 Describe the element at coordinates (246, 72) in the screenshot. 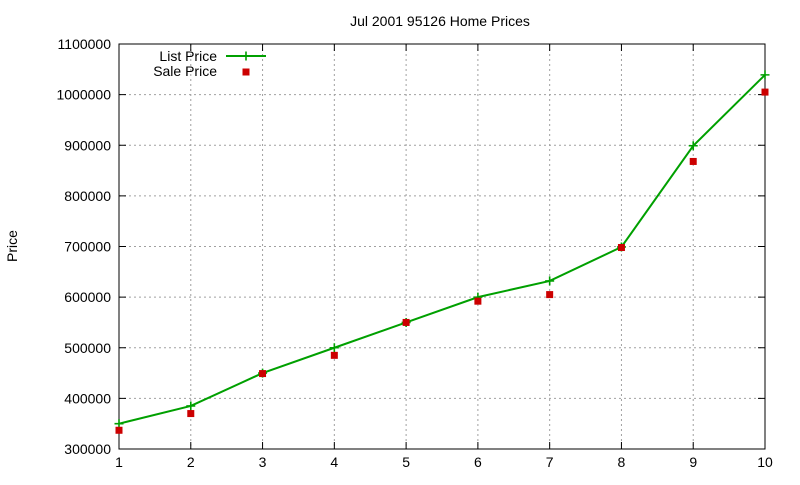

I see `legend-marker-sale-price` at that location.